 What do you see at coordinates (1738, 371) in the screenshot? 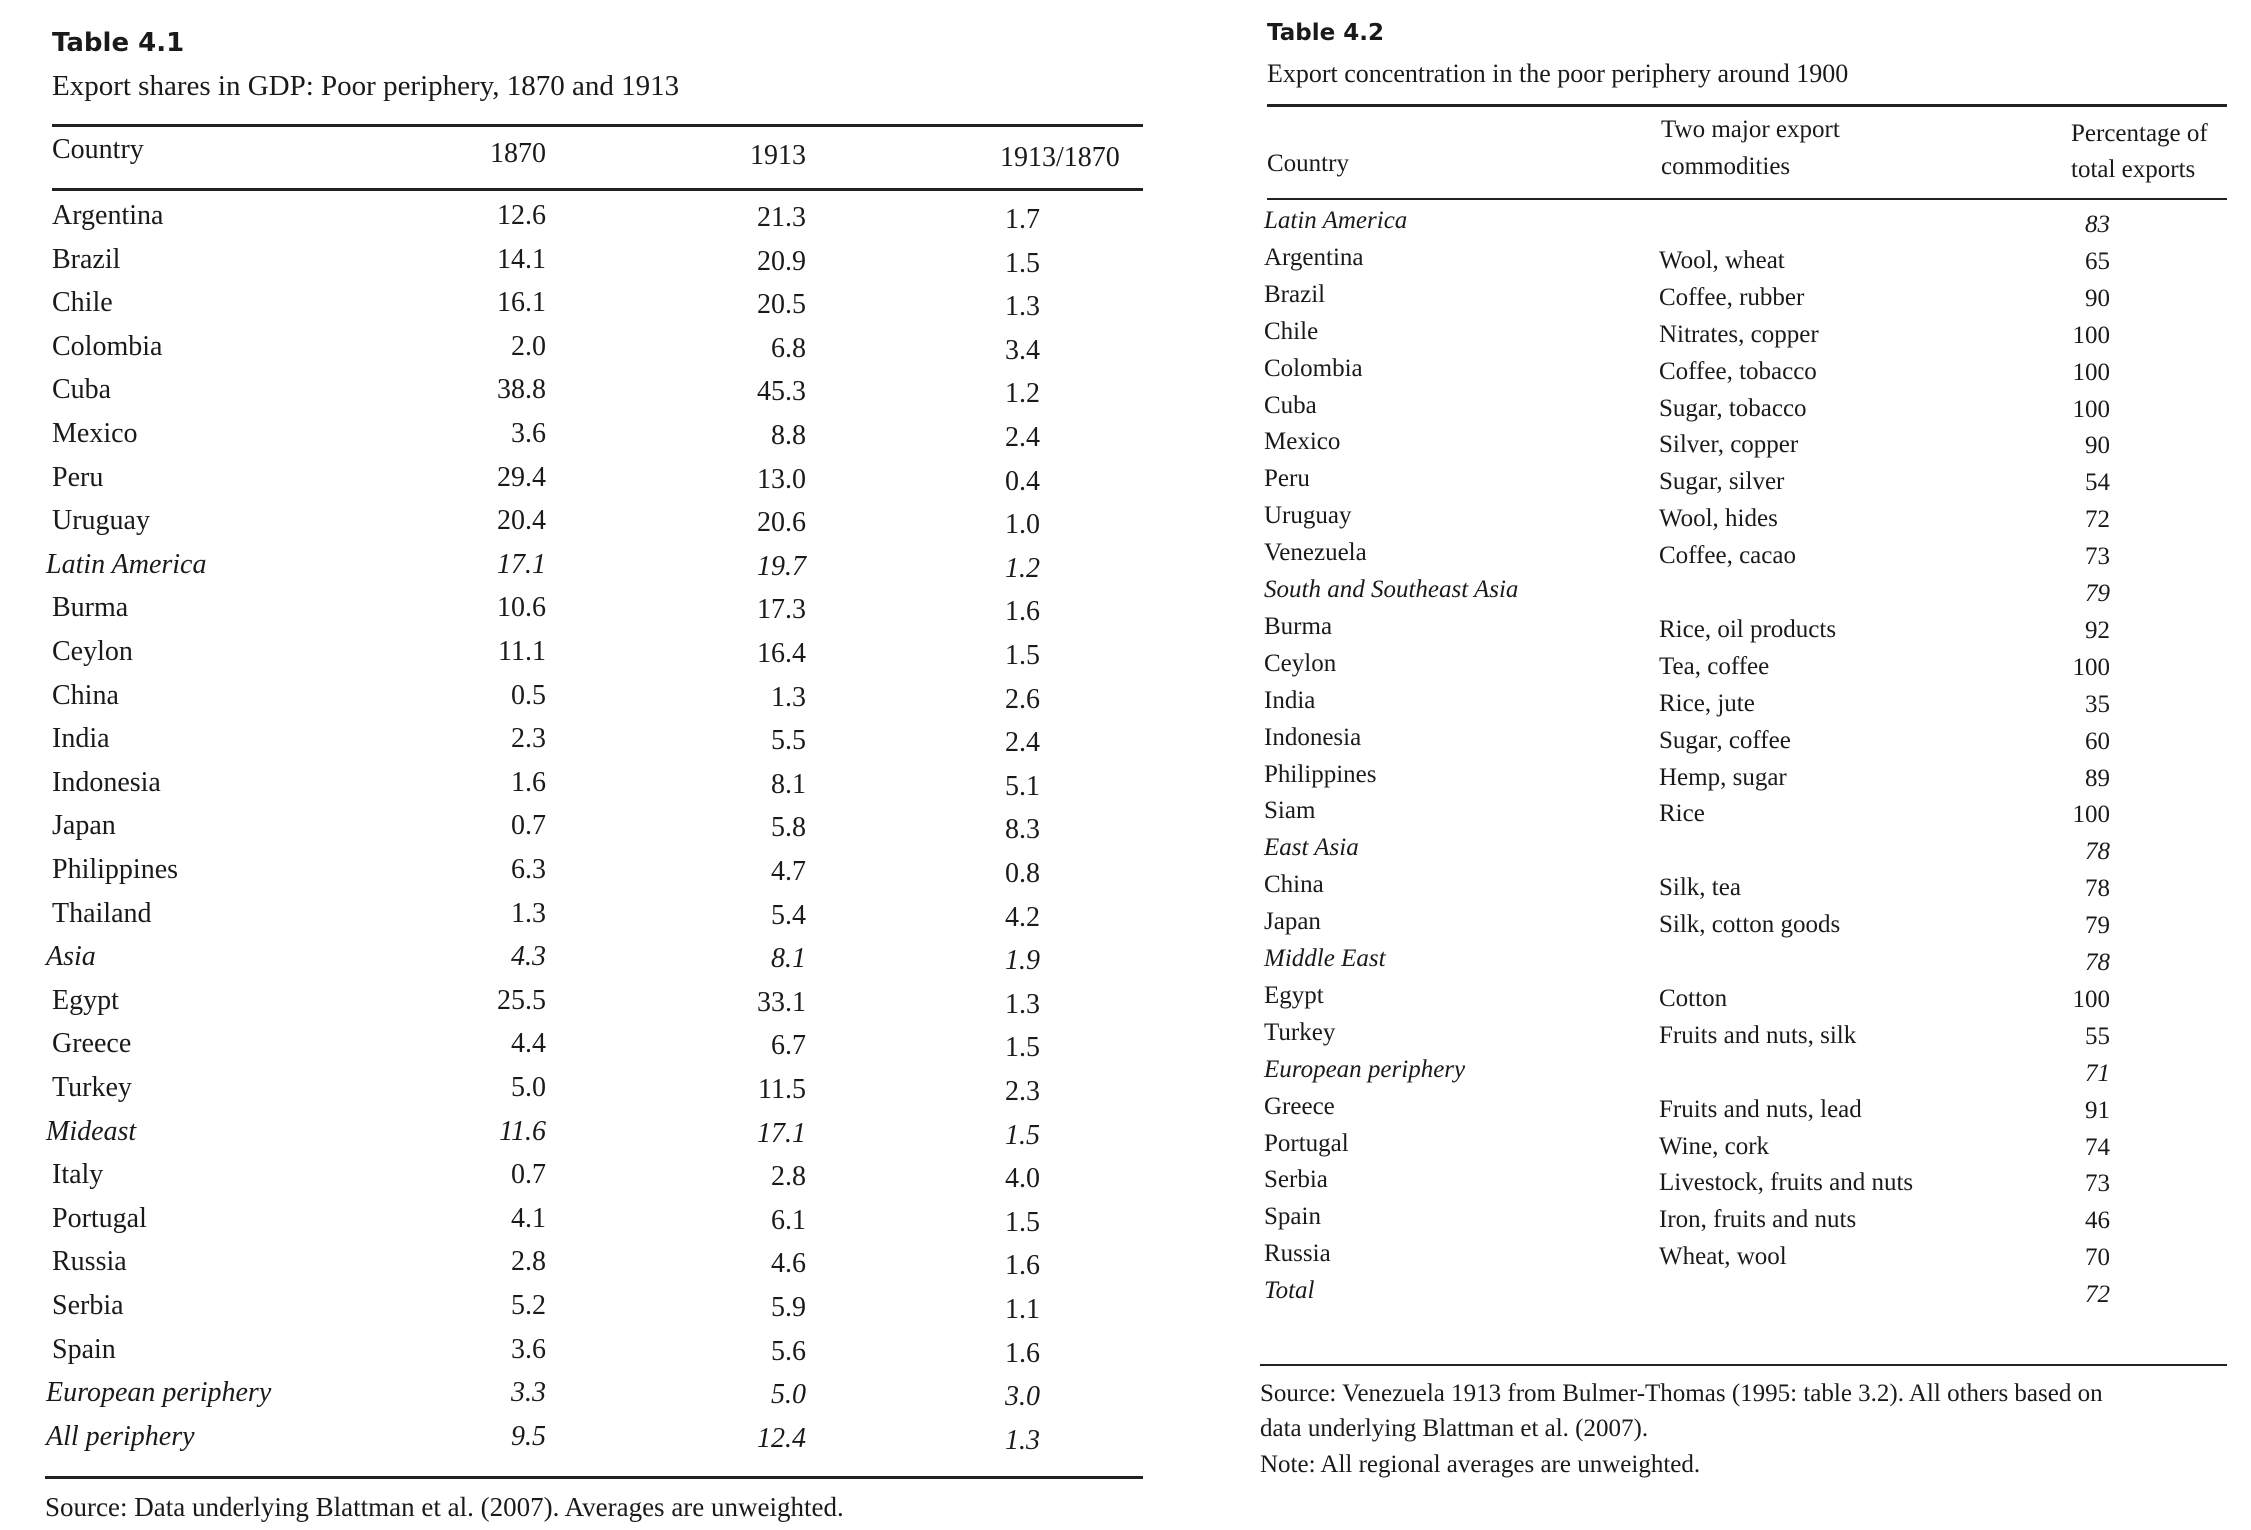
I see `commodities-cell: Coffee, tobacco` at bounding box center [1738, 371].